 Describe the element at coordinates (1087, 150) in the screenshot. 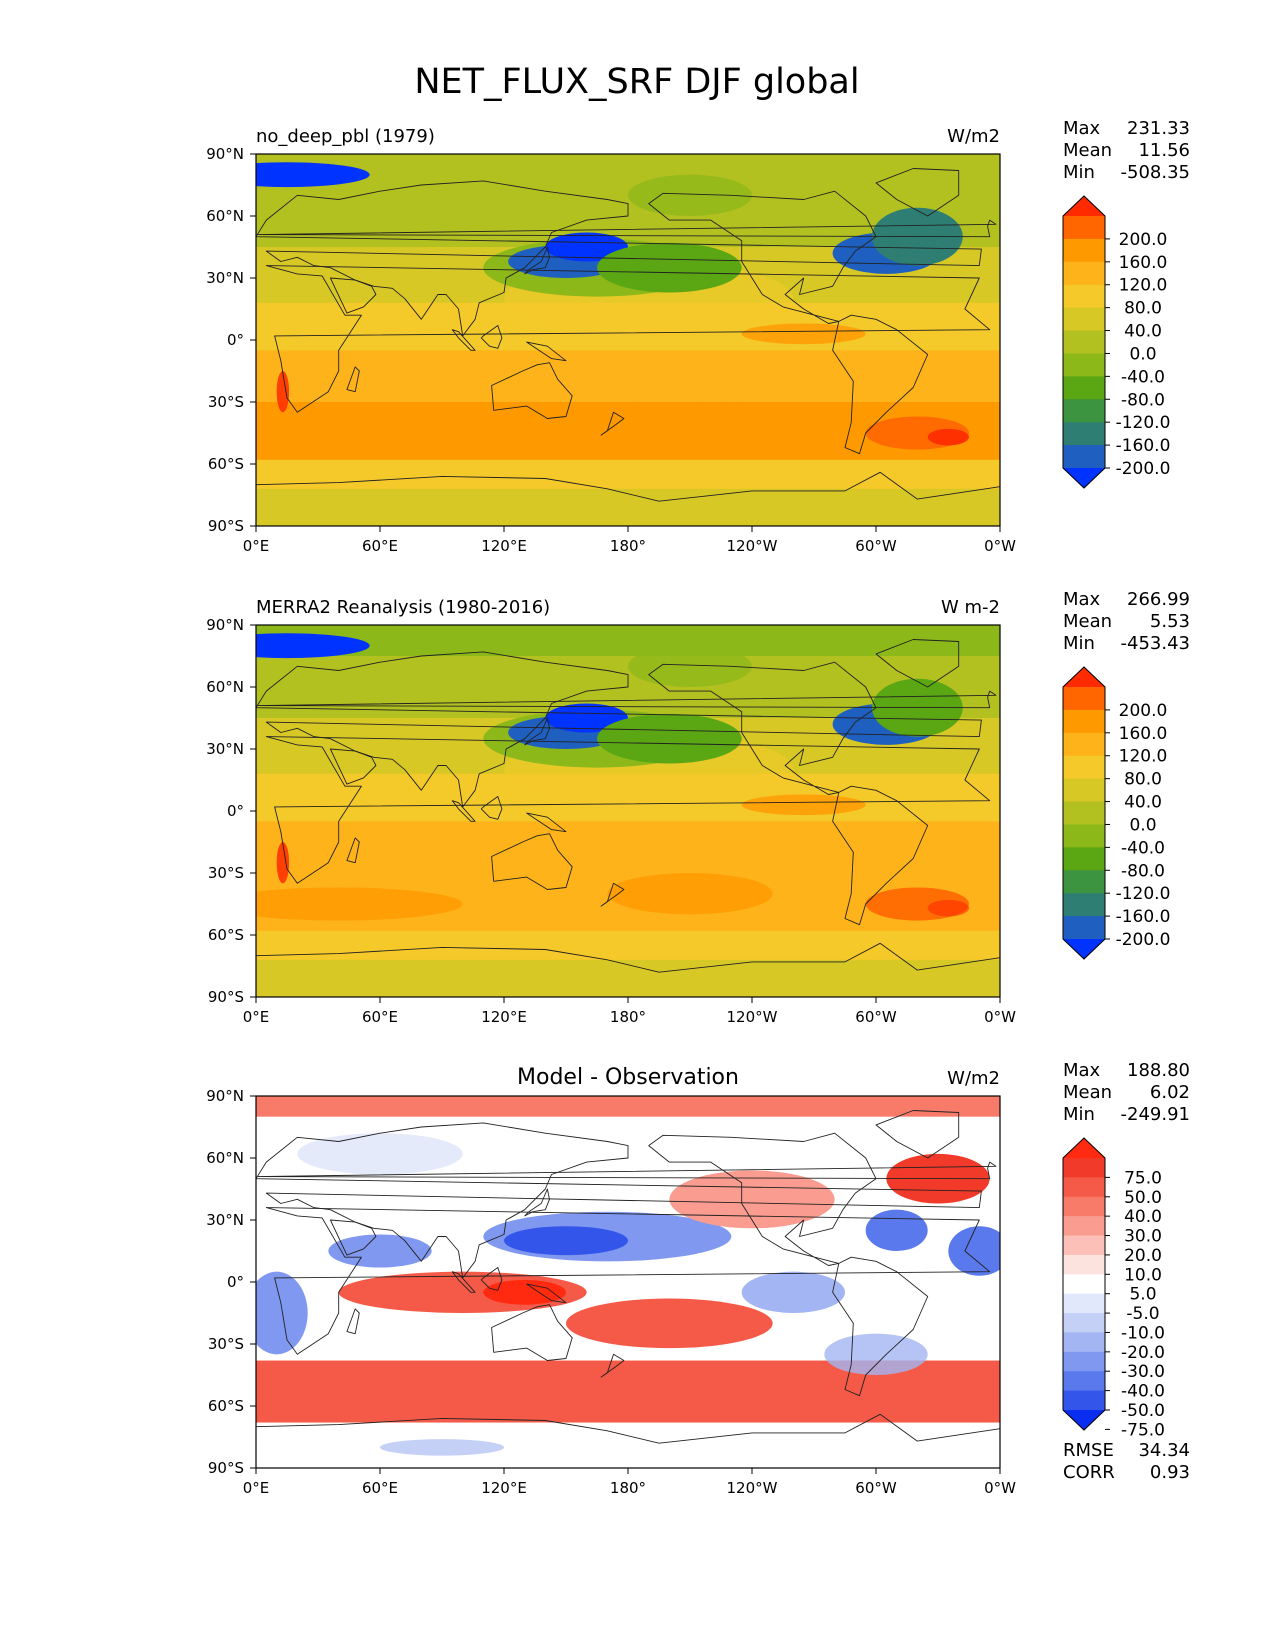

I see `stat-label: Mean` at that location.